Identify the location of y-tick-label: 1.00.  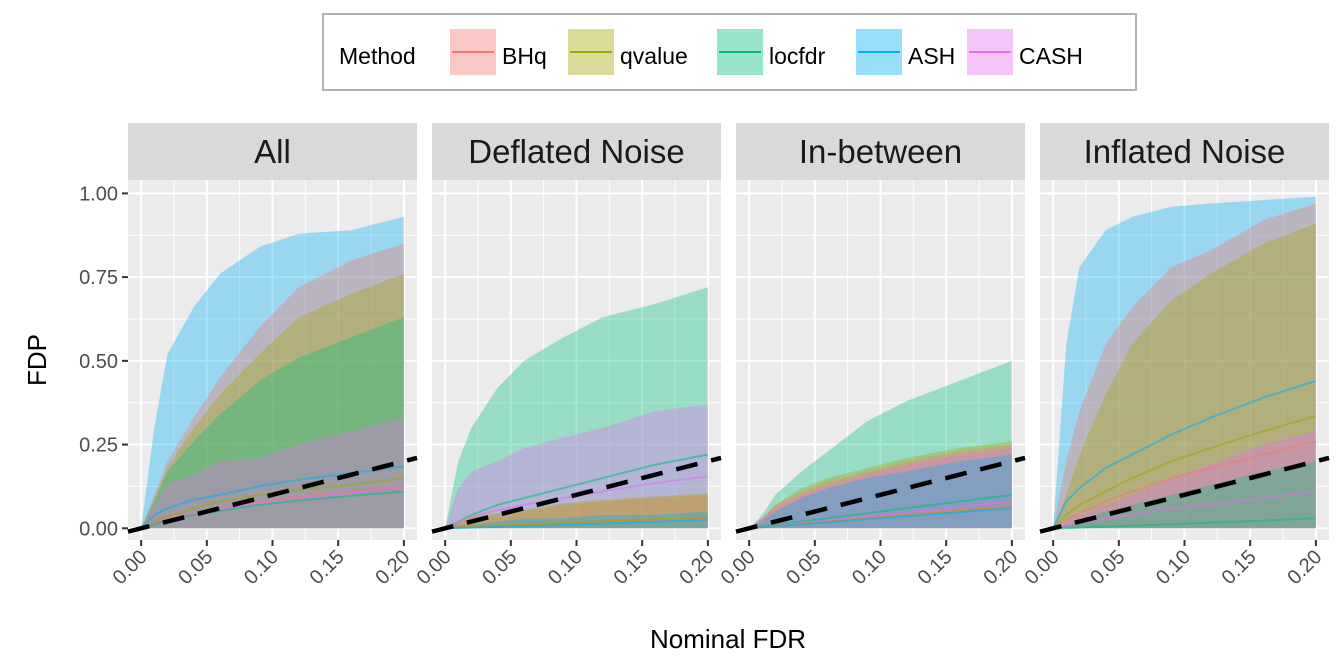
(98, 194).